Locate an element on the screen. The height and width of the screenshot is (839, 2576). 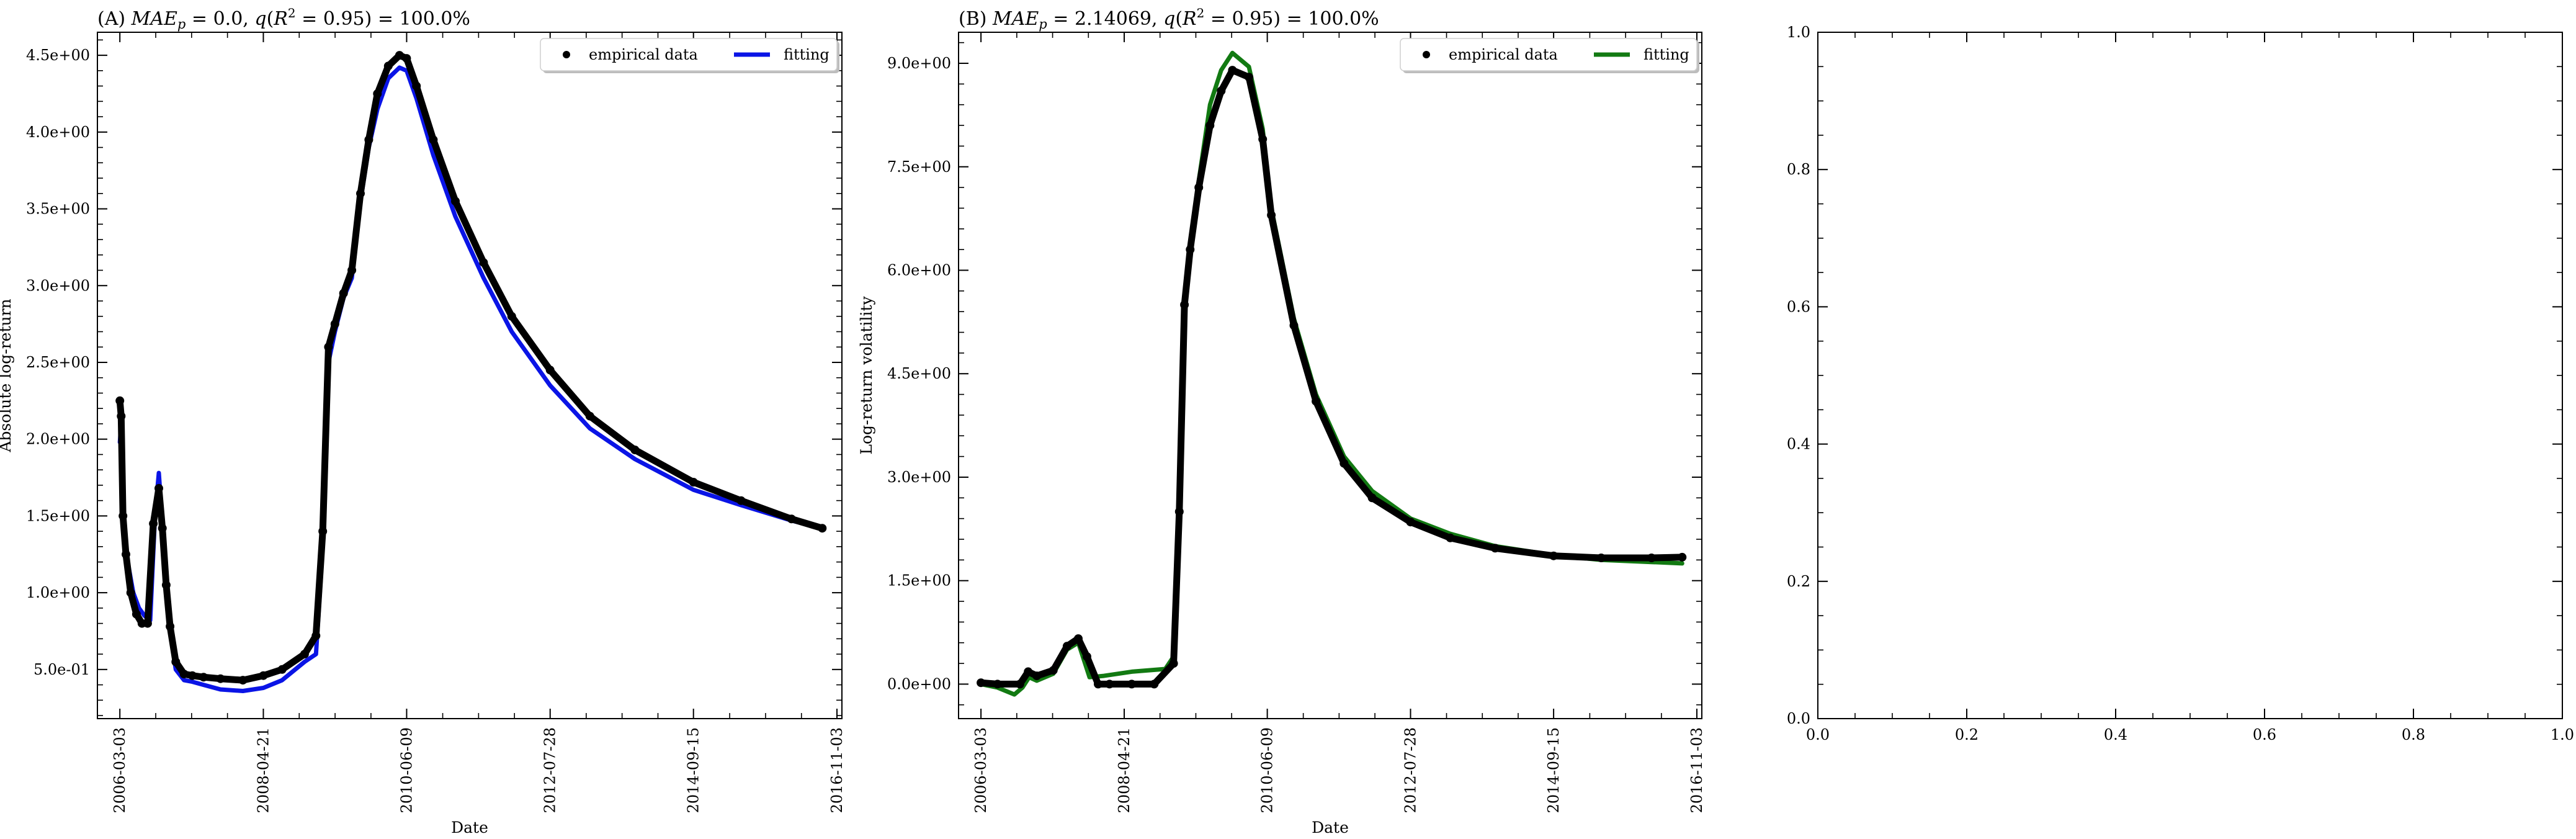
y-tick-label: 3.5e+00 is located at coordinates (58, 209).